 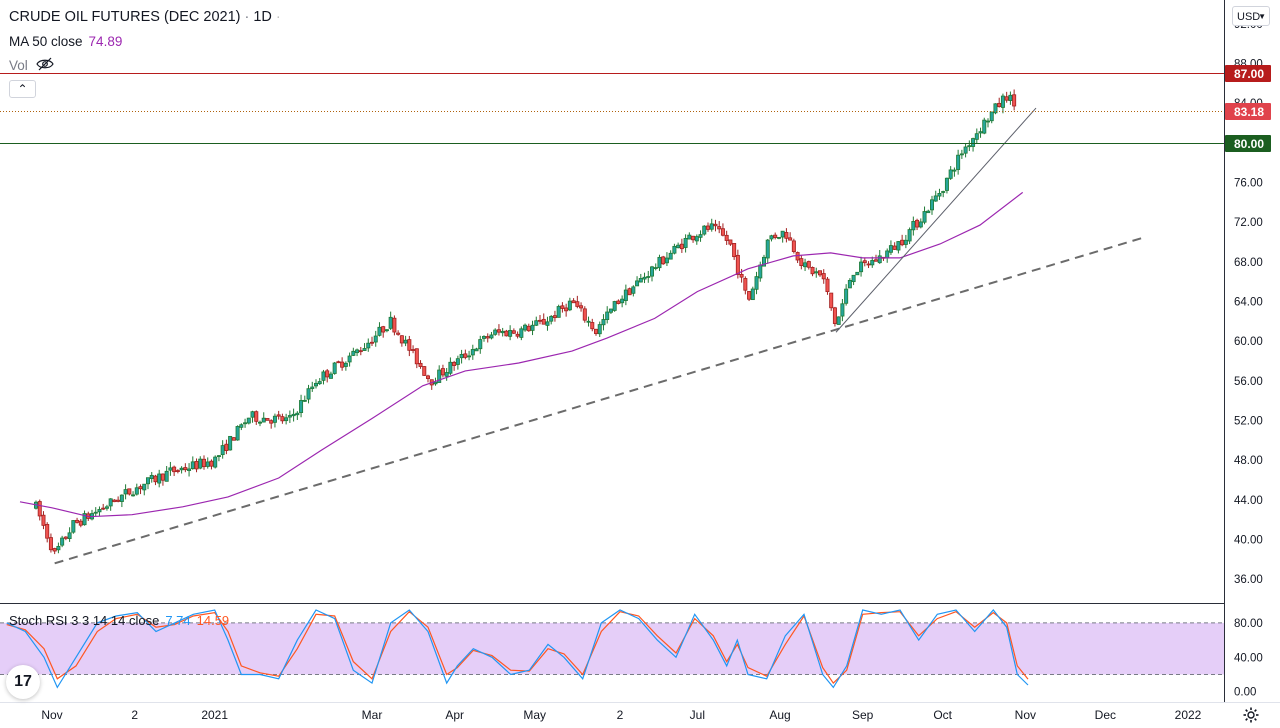 I want to click on ma-value: 74.89, so click(x=105, y=41).